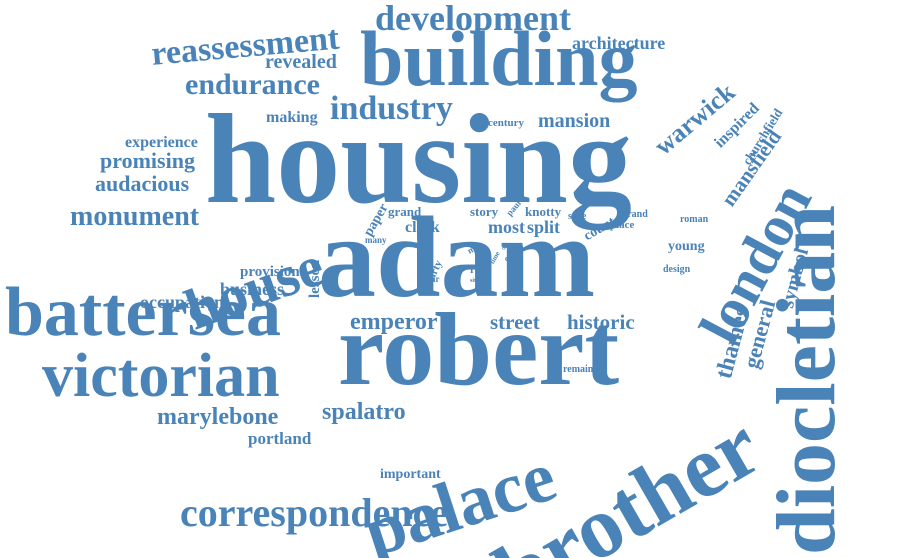 The image size is (900, 558). I want to click on word-spalatro: spalatro, so click(364, 412).